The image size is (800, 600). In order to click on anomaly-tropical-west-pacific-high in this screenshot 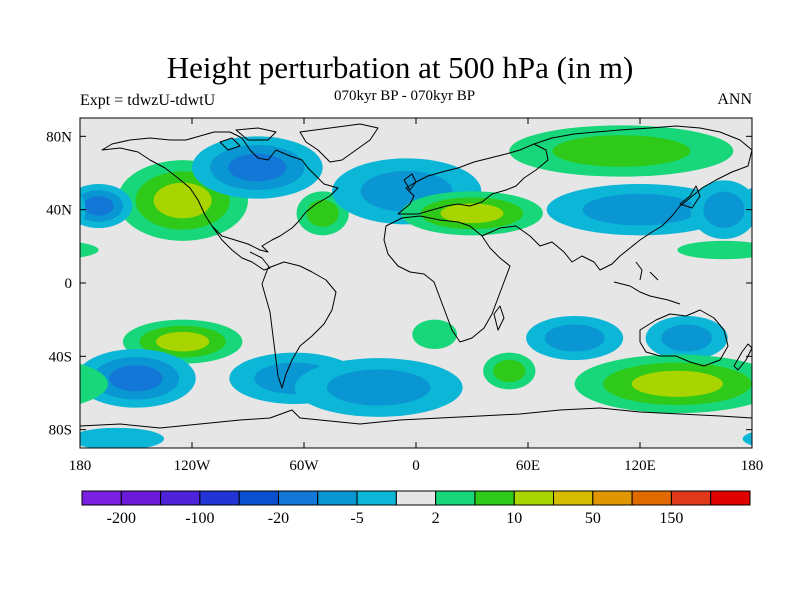, I will do `click(416, 250)`.